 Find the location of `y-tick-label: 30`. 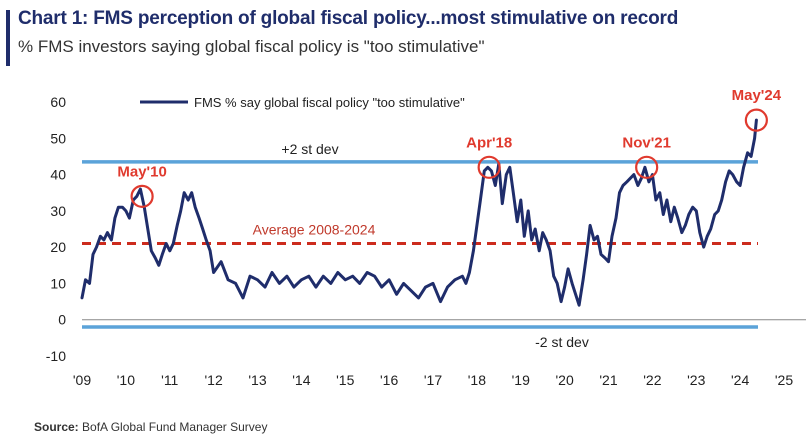

y-tick-label: 30 is located at coordinates (58, 211).